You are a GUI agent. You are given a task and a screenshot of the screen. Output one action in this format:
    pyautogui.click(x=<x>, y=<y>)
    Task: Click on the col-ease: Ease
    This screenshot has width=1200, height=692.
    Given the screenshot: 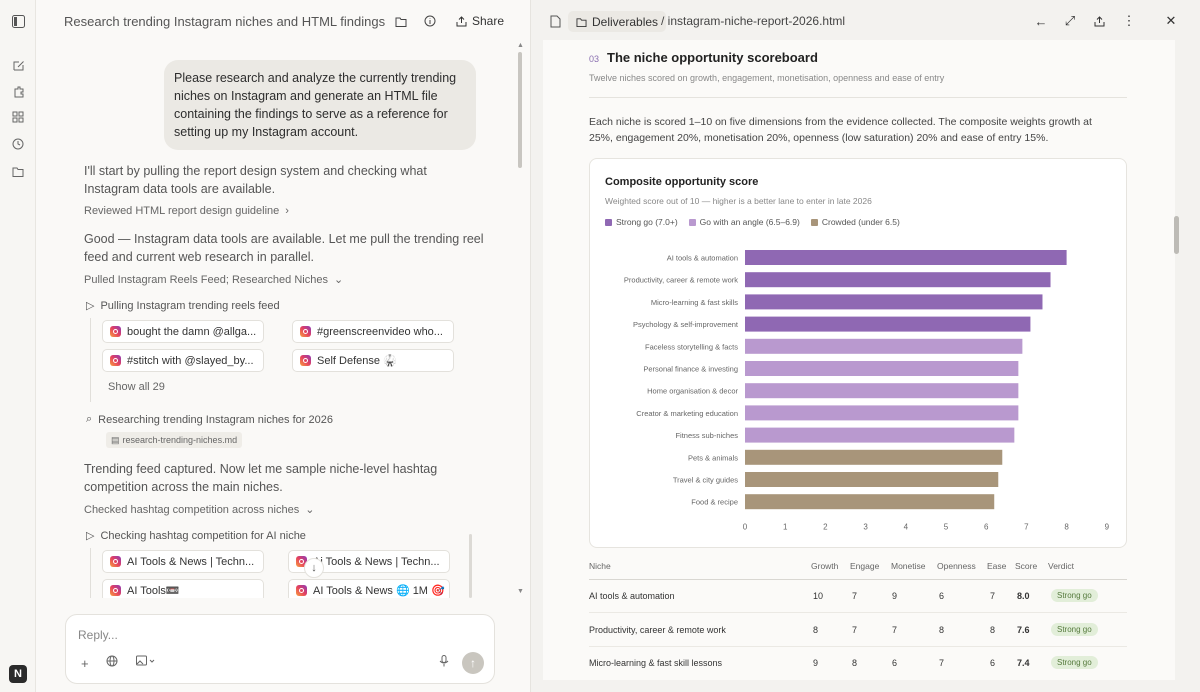 What is the action you would take?
    pyautogui.click(x=997, y=566)
    